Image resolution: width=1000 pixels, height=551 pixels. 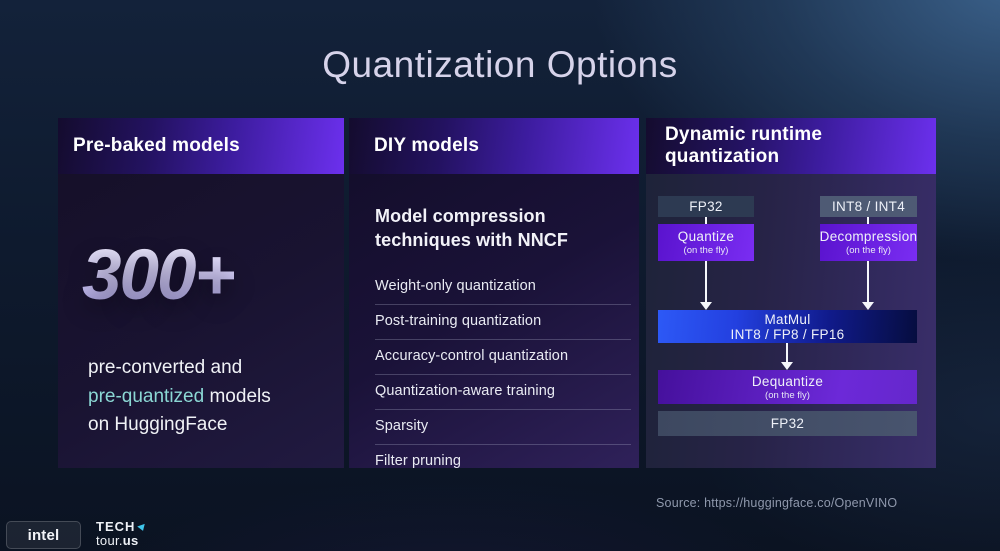 What do you see at coordinates (158, 424) in the screenshot?
I see `desc-line3: on HuggingFace` at bounding box center [158, 424].